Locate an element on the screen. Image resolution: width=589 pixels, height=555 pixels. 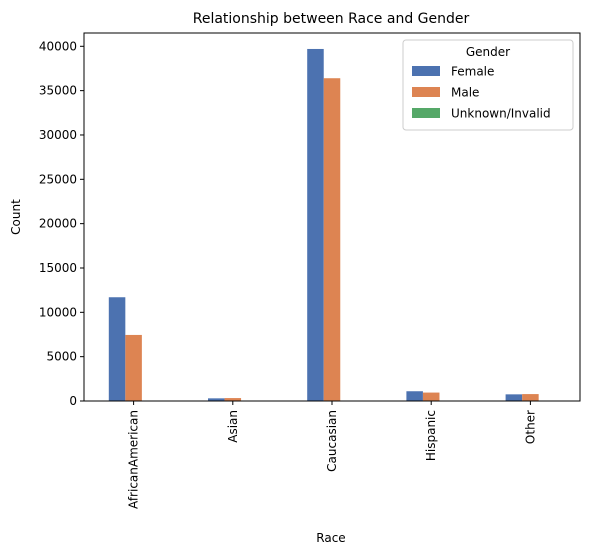
y-axis-label: Count is located at coordinates (16, 217).